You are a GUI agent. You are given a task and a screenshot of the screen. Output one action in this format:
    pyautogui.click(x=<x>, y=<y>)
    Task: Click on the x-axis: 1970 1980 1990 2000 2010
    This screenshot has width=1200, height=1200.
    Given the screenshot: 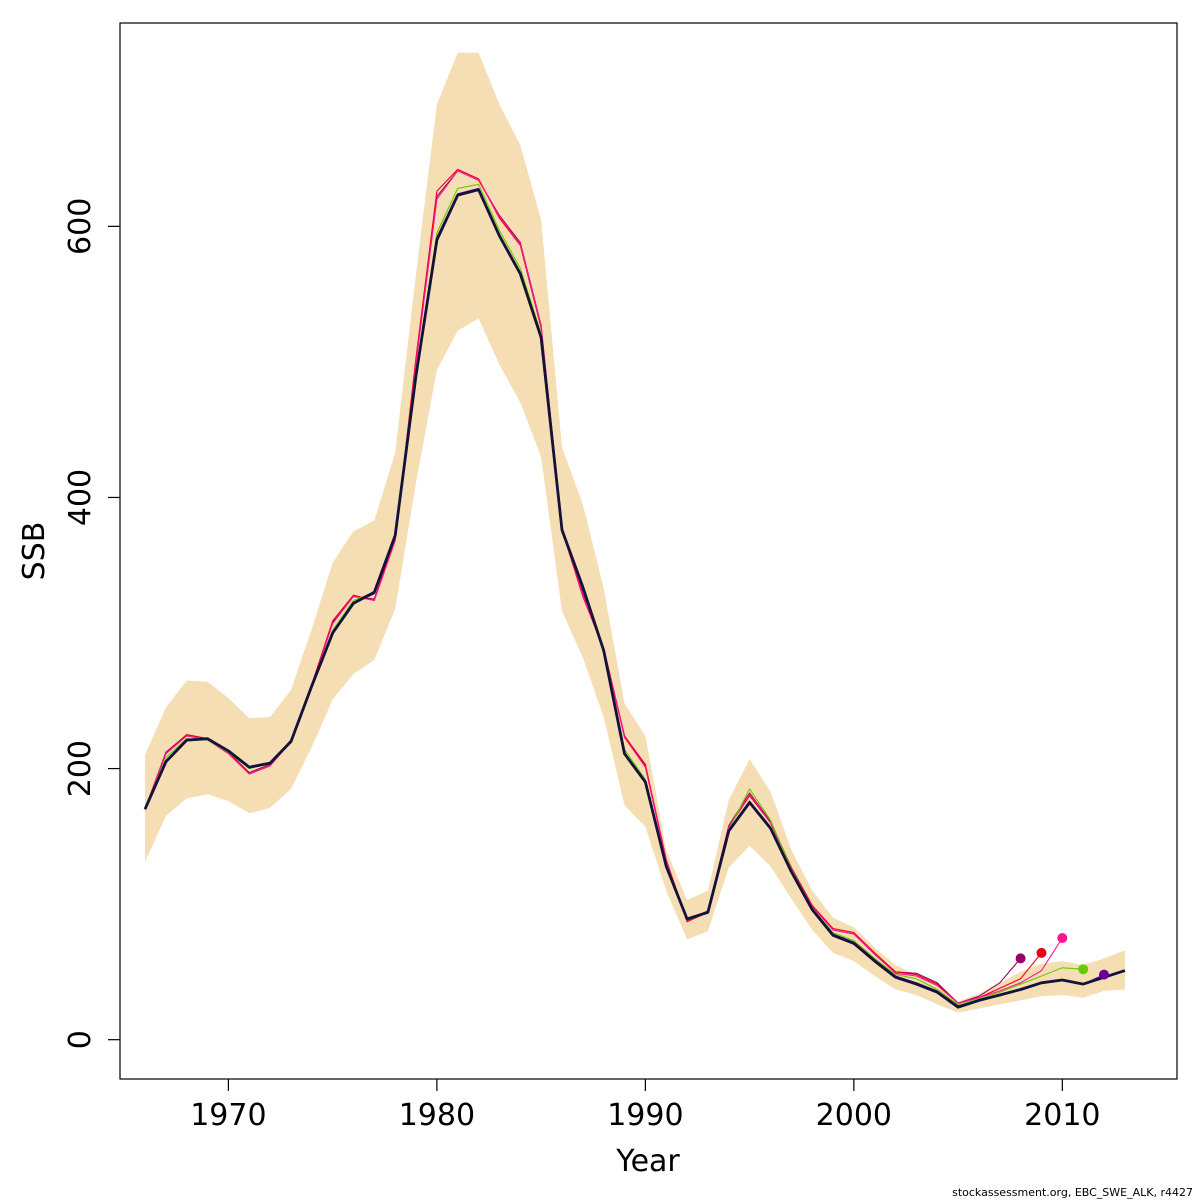 What is the action you would take?
    pyautogui.click(x=645, y=1106)
    